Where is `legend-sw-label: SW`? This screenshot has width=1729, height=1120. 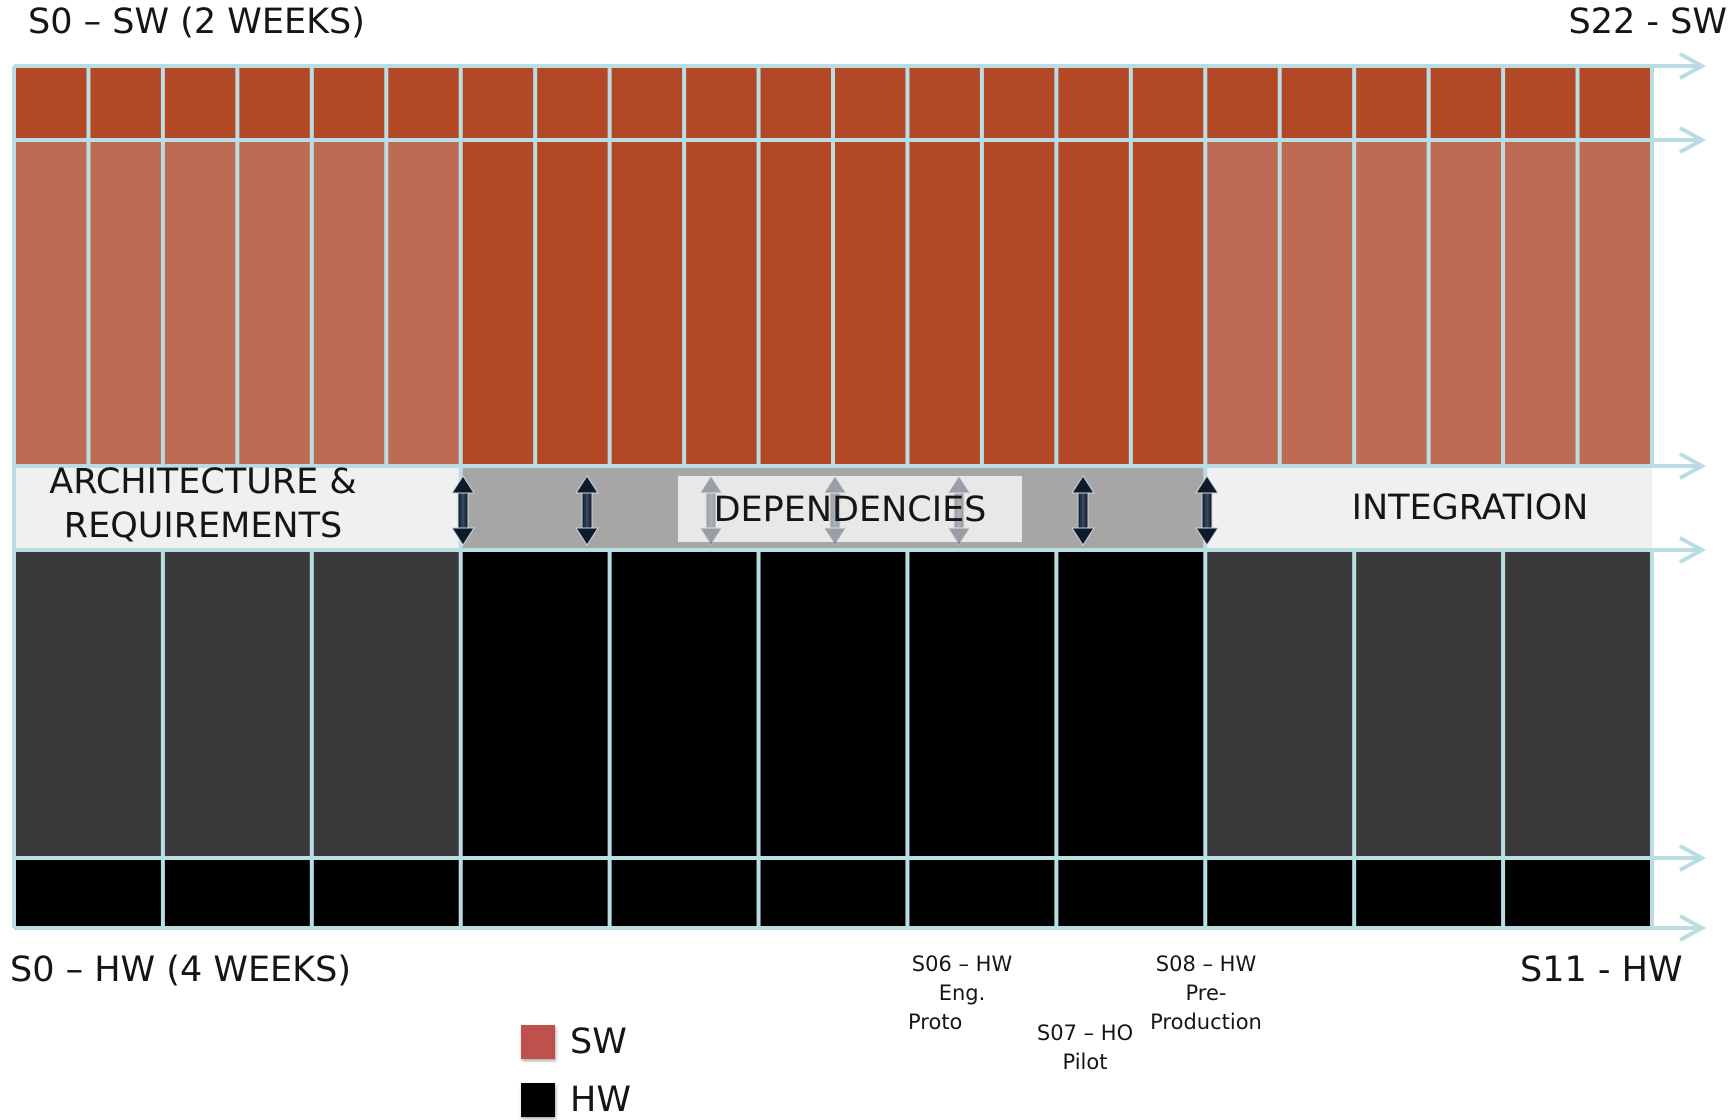
legend-sw-label: SW is located at coordinates (598, 1042).